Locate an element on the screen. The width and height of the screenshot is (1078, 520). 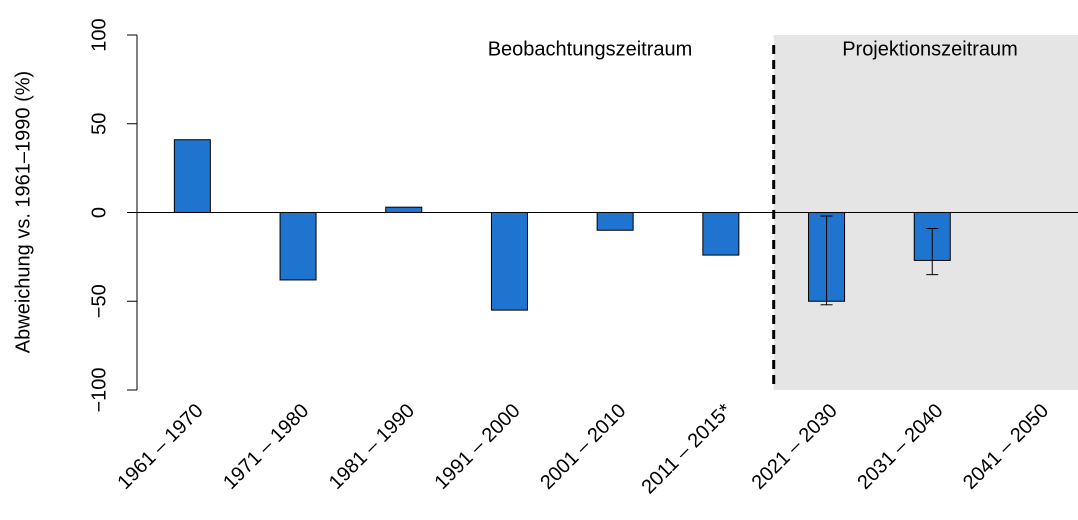
annotation: Projektionszeitraum is located at coordinates (930, 49).